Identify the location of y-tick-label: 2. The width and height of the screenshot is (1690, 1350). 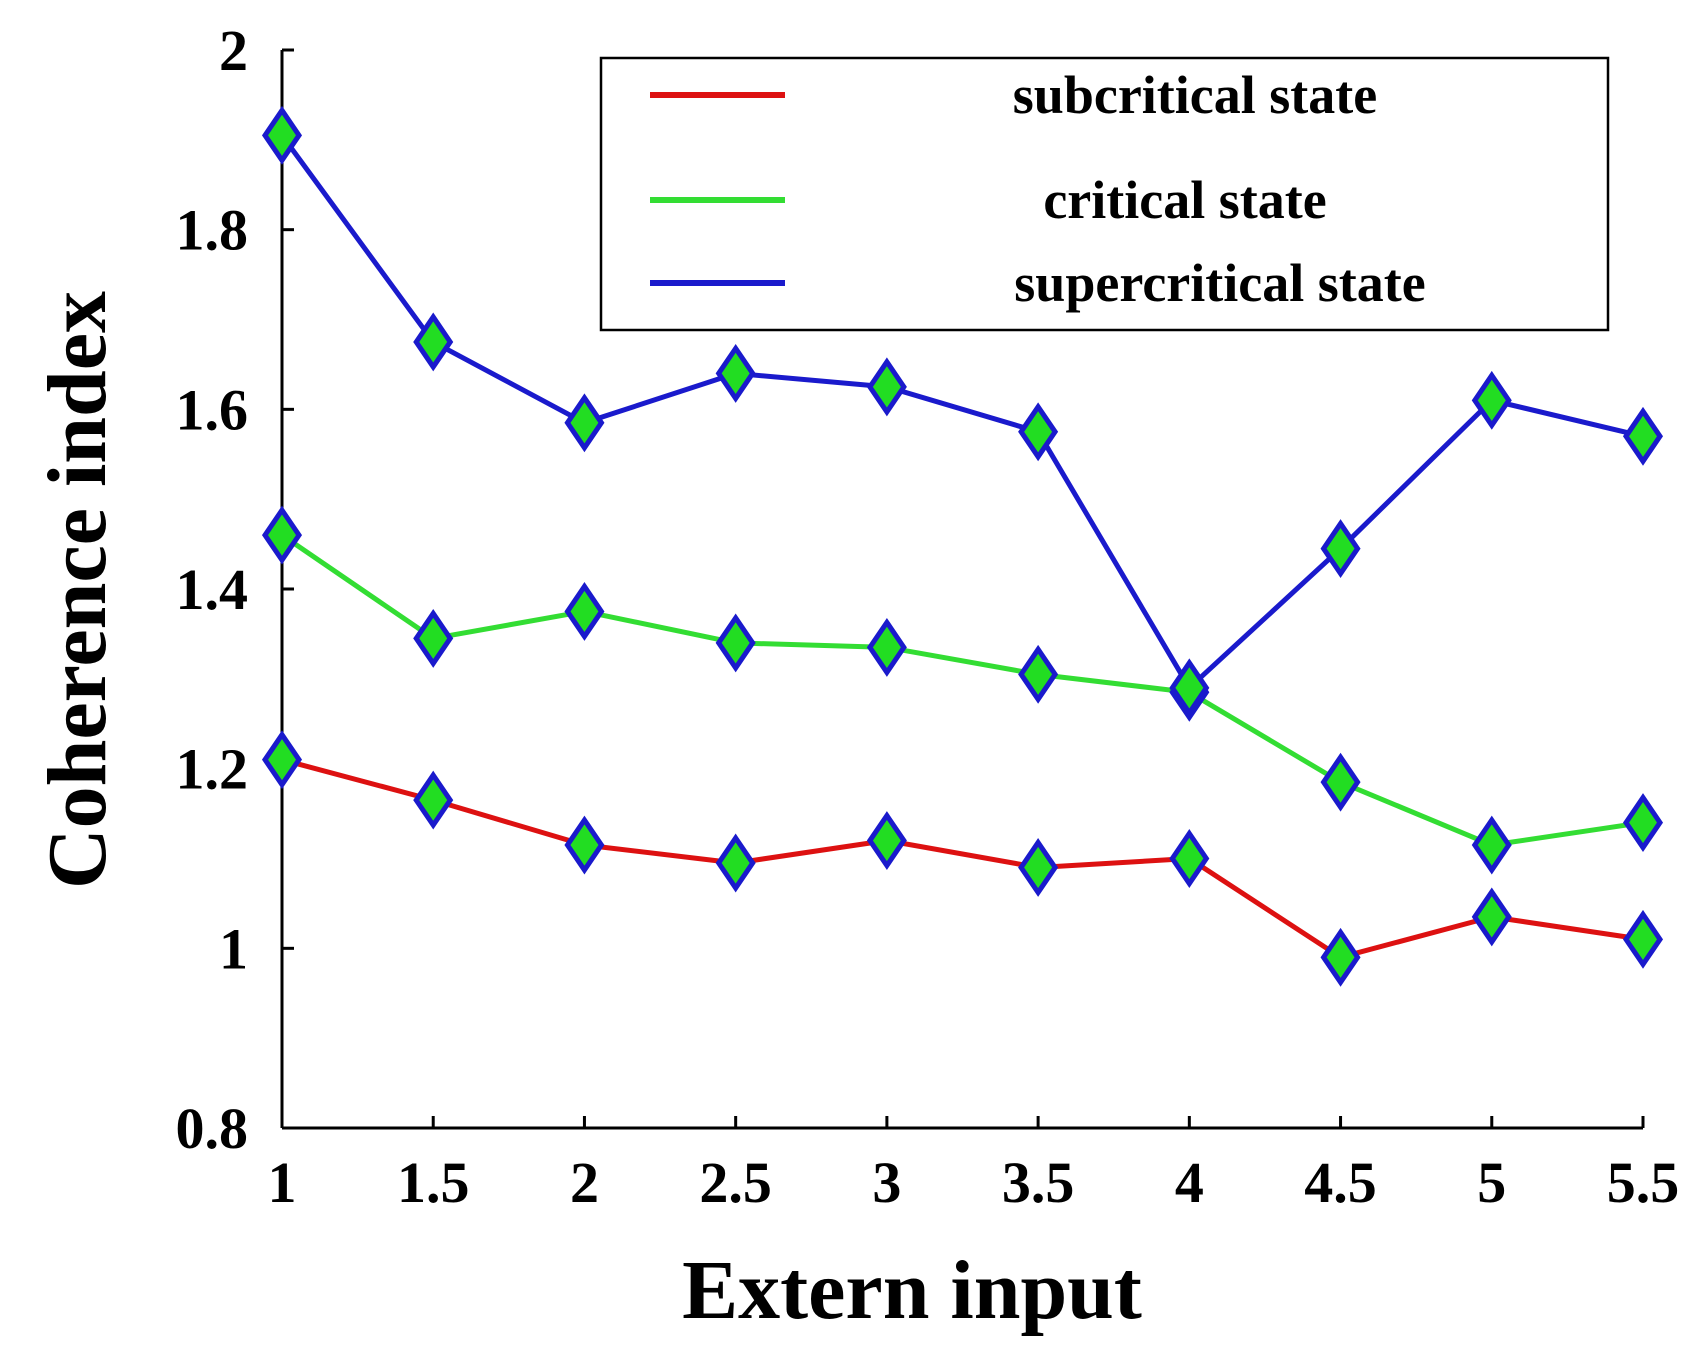
(233, 50).